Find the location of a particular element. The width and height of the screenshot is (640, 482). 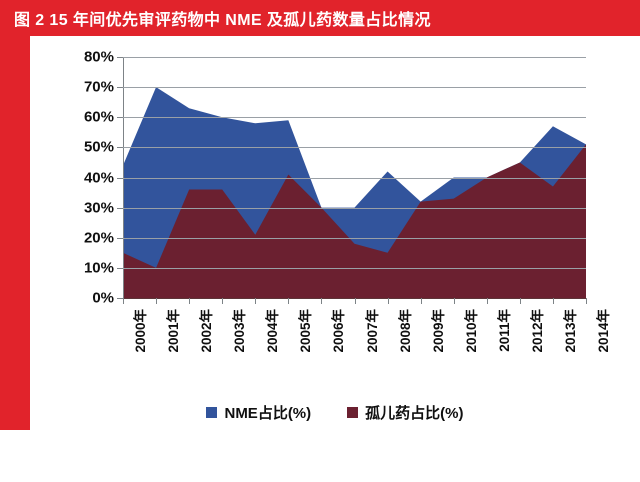

left-red-rail is located at coordinates (15, 259).